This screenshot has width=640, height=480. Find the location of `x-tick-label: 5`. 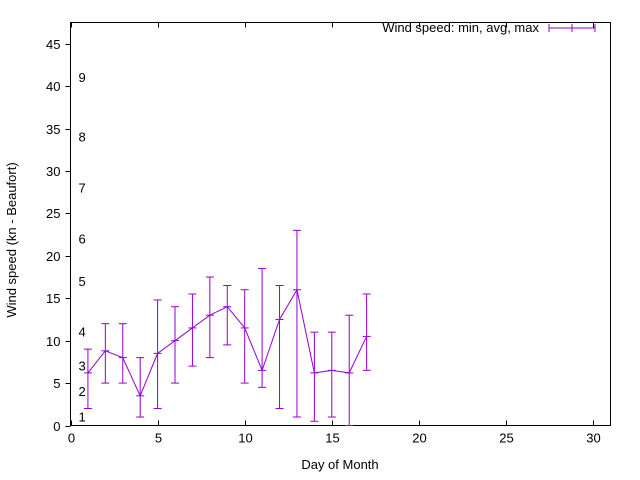

x-tick-label: 5 is located at coordinates (158, 438).